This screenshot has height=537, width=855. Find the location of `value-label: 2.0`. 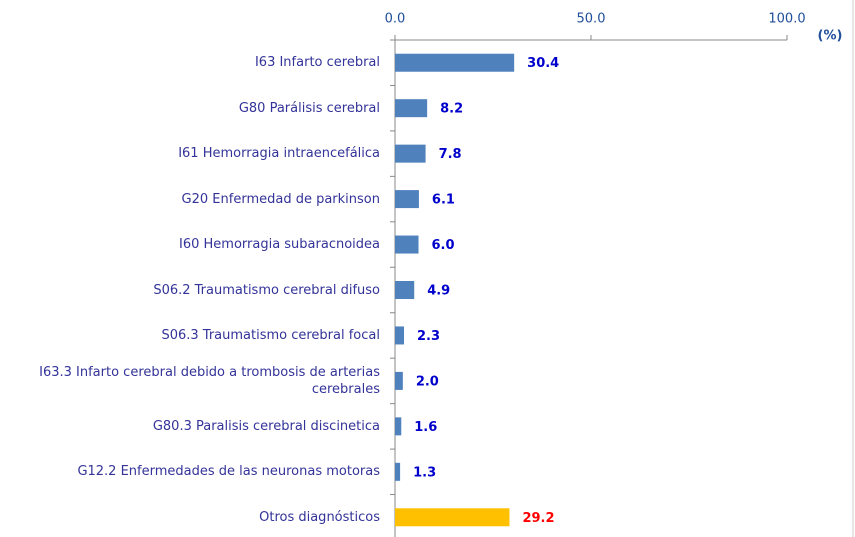

value-label: 2.0 is located at coordinates (427, 381).